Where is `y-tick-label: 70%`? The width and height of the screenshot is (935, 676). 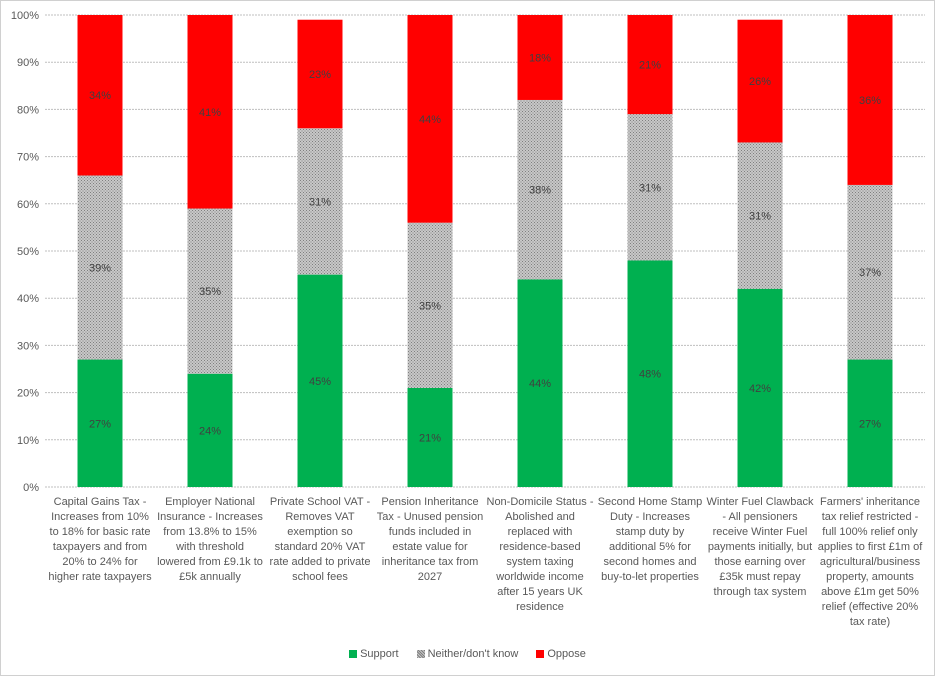
y-tick-label: 70% is located at coordinates (28, 158).